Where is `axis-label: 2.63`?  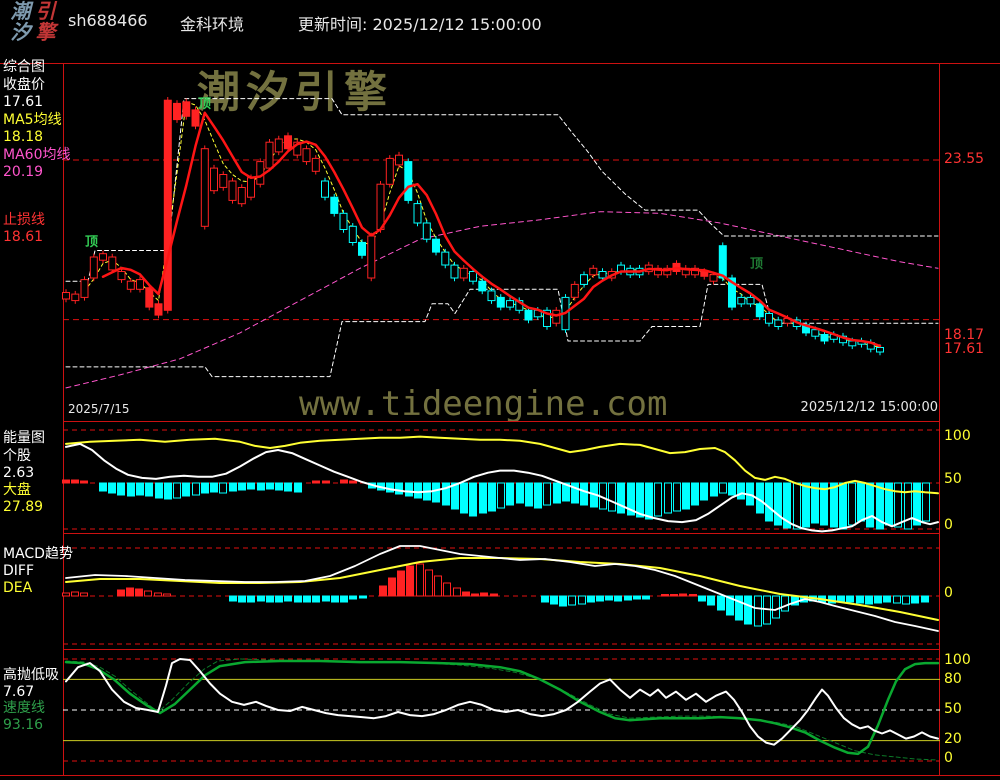 axis-label: 2.63 is located at coordinates (19, 473).